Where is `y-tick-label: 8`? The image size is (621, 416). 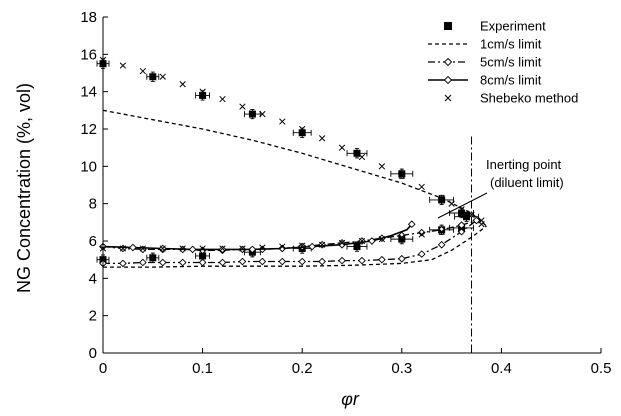 y-tick-label: 8 is located at coordinates (93, 204).